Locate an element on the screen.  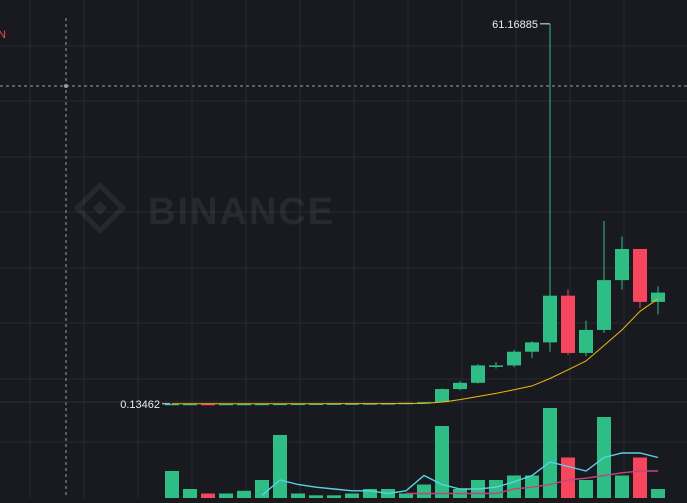
low-label-group: 0.13462 is located at coordinates (145, 405).